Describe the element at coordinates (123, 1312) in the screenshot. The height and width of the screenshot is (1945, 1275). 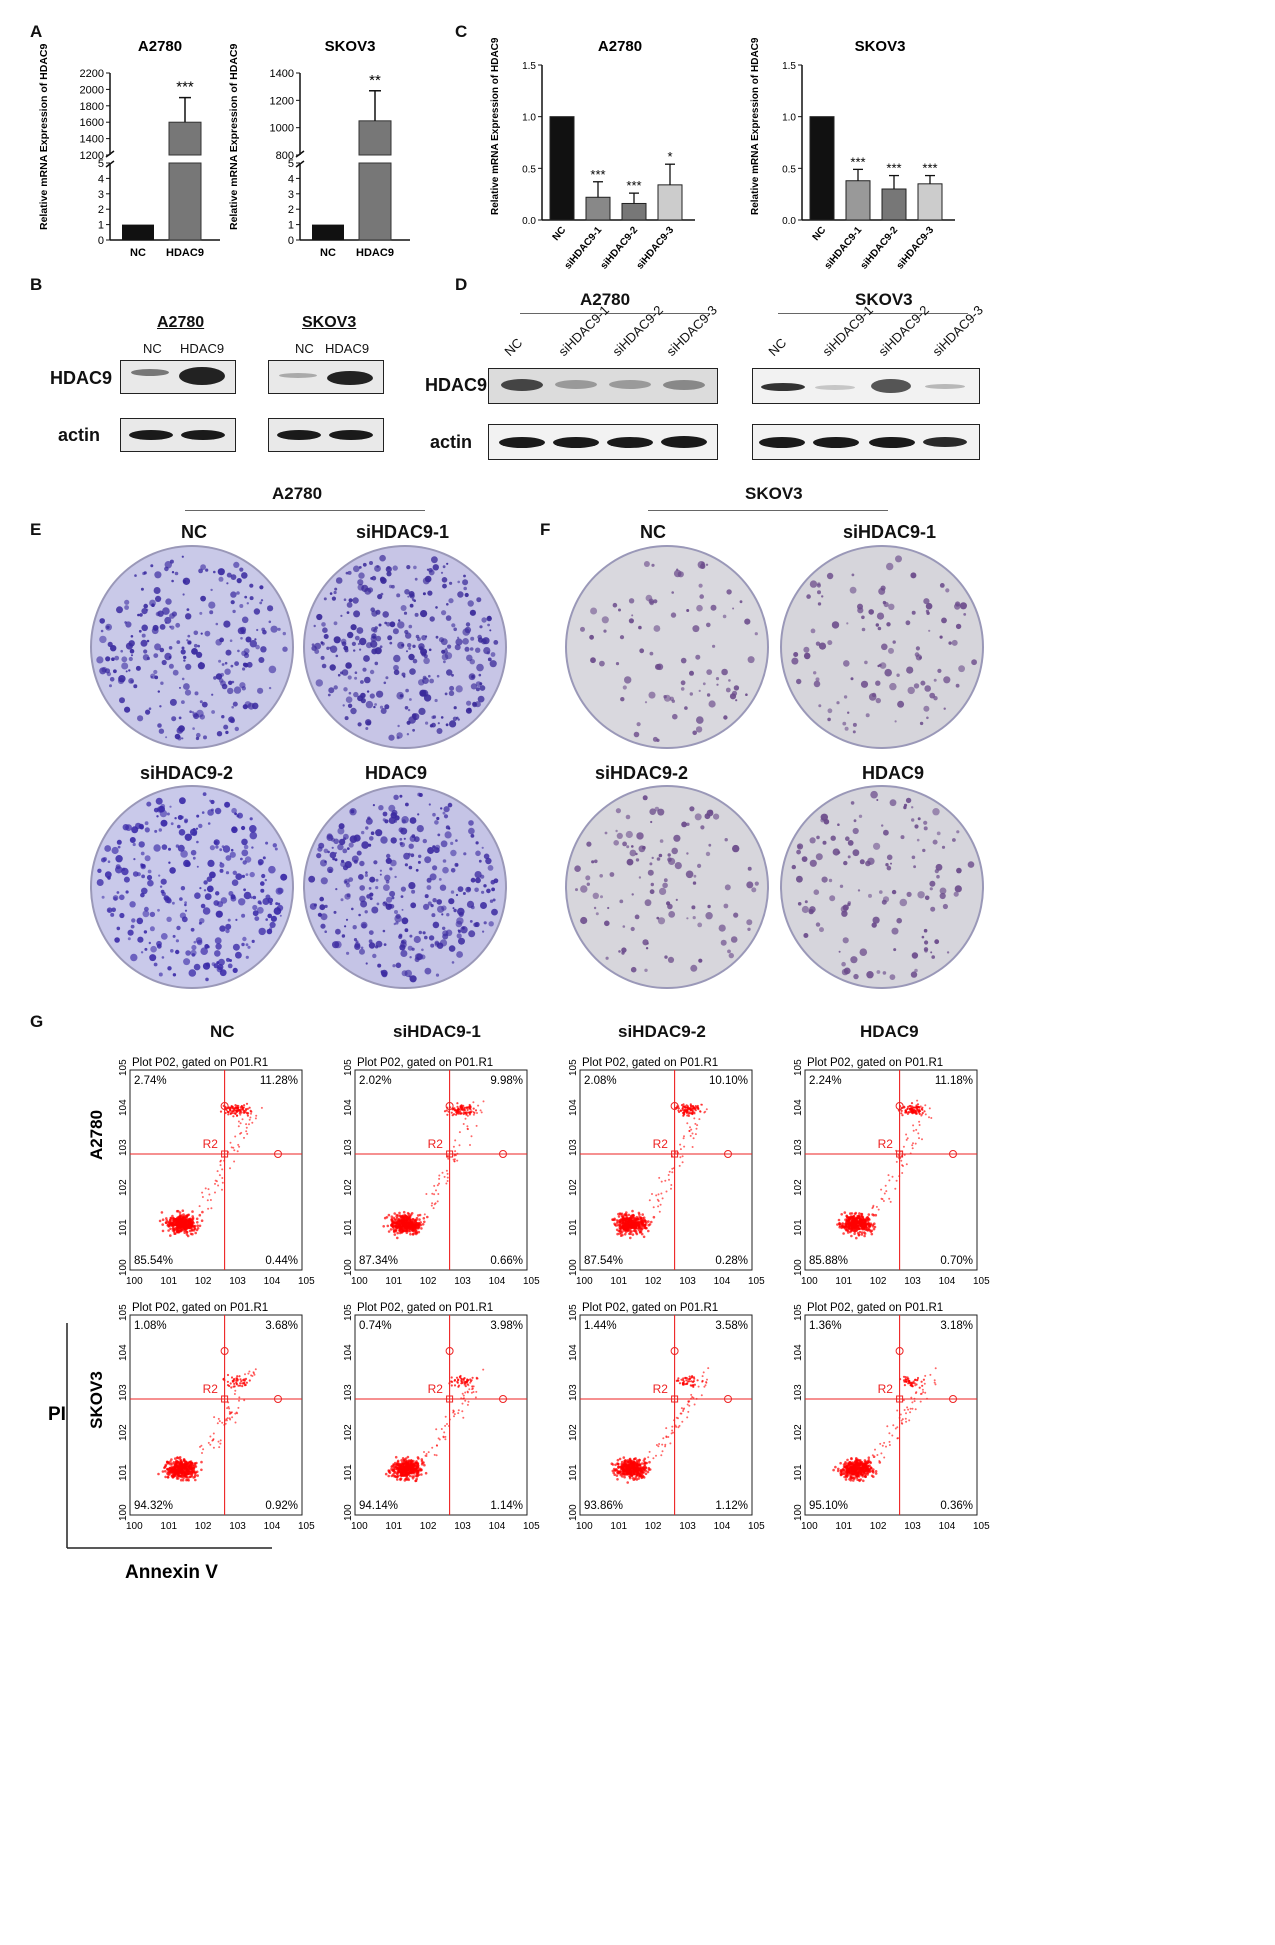
I see `y-tick-label: 105` at that location.